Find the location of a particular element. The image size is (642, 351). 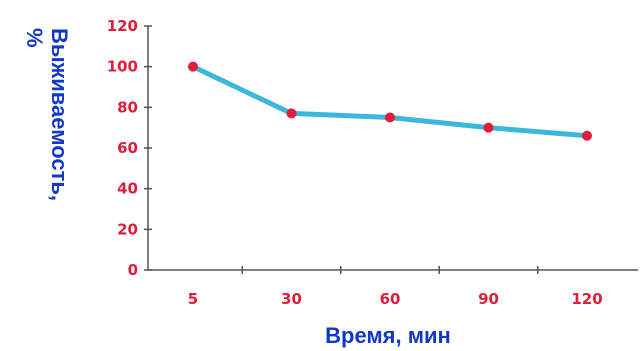

x-ticks: 5 30 60 90 120 is located at coordinates (395, 287).